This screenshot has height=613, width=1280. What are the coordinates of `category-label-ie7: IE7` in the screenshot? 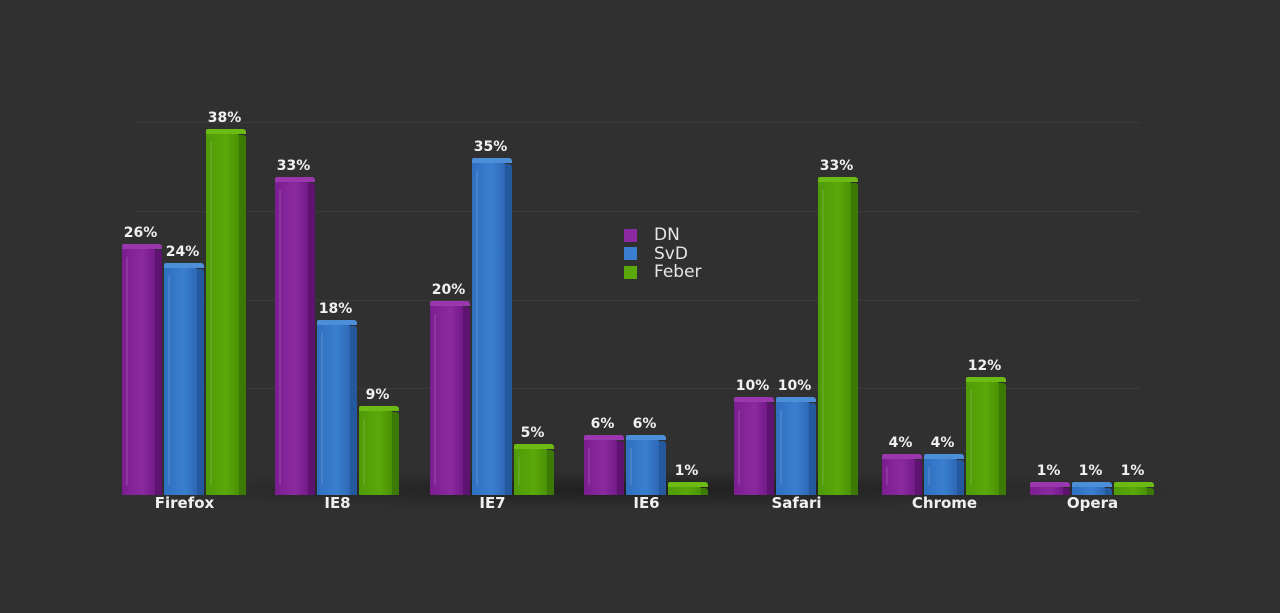 It's located at (492, 503).